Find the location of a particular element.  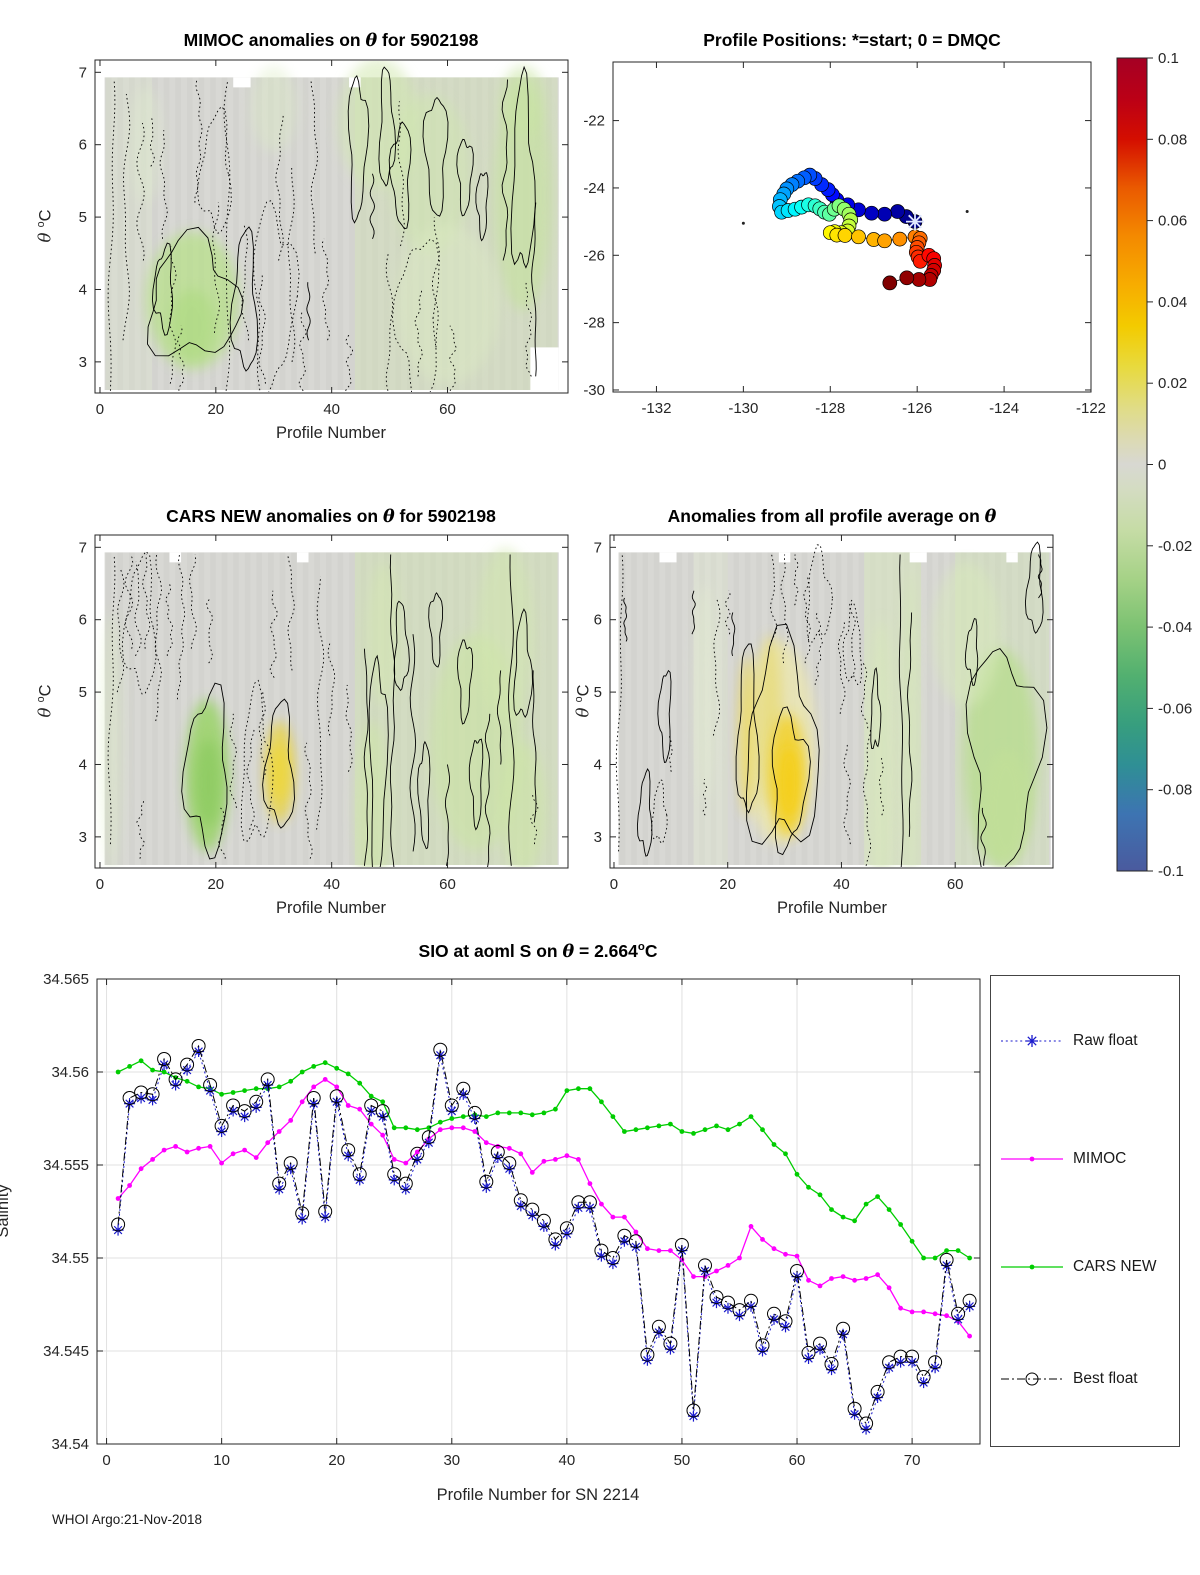

svg-text: -132 is located at coordinates (656, 408).